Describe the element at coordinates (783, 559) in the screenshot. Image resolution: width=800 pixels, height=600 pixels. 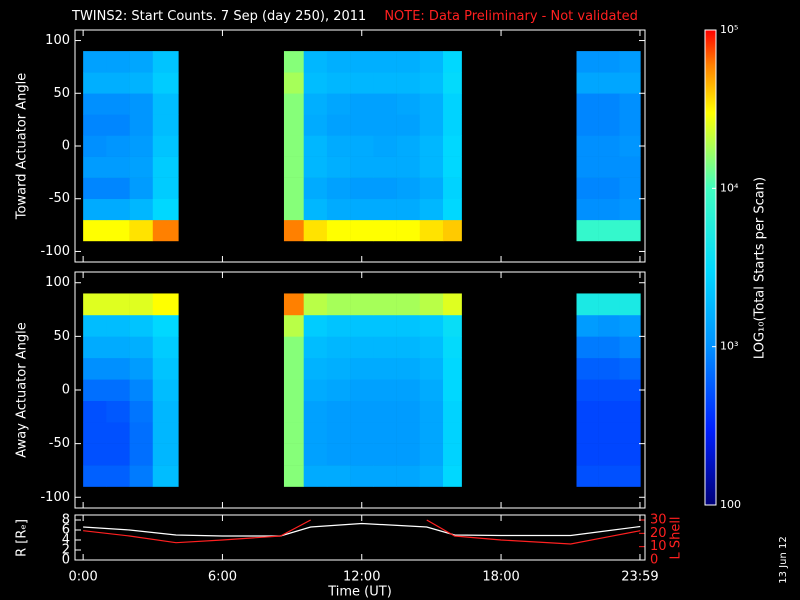
I see `date-stamp: 13 Jun 12` at that location.